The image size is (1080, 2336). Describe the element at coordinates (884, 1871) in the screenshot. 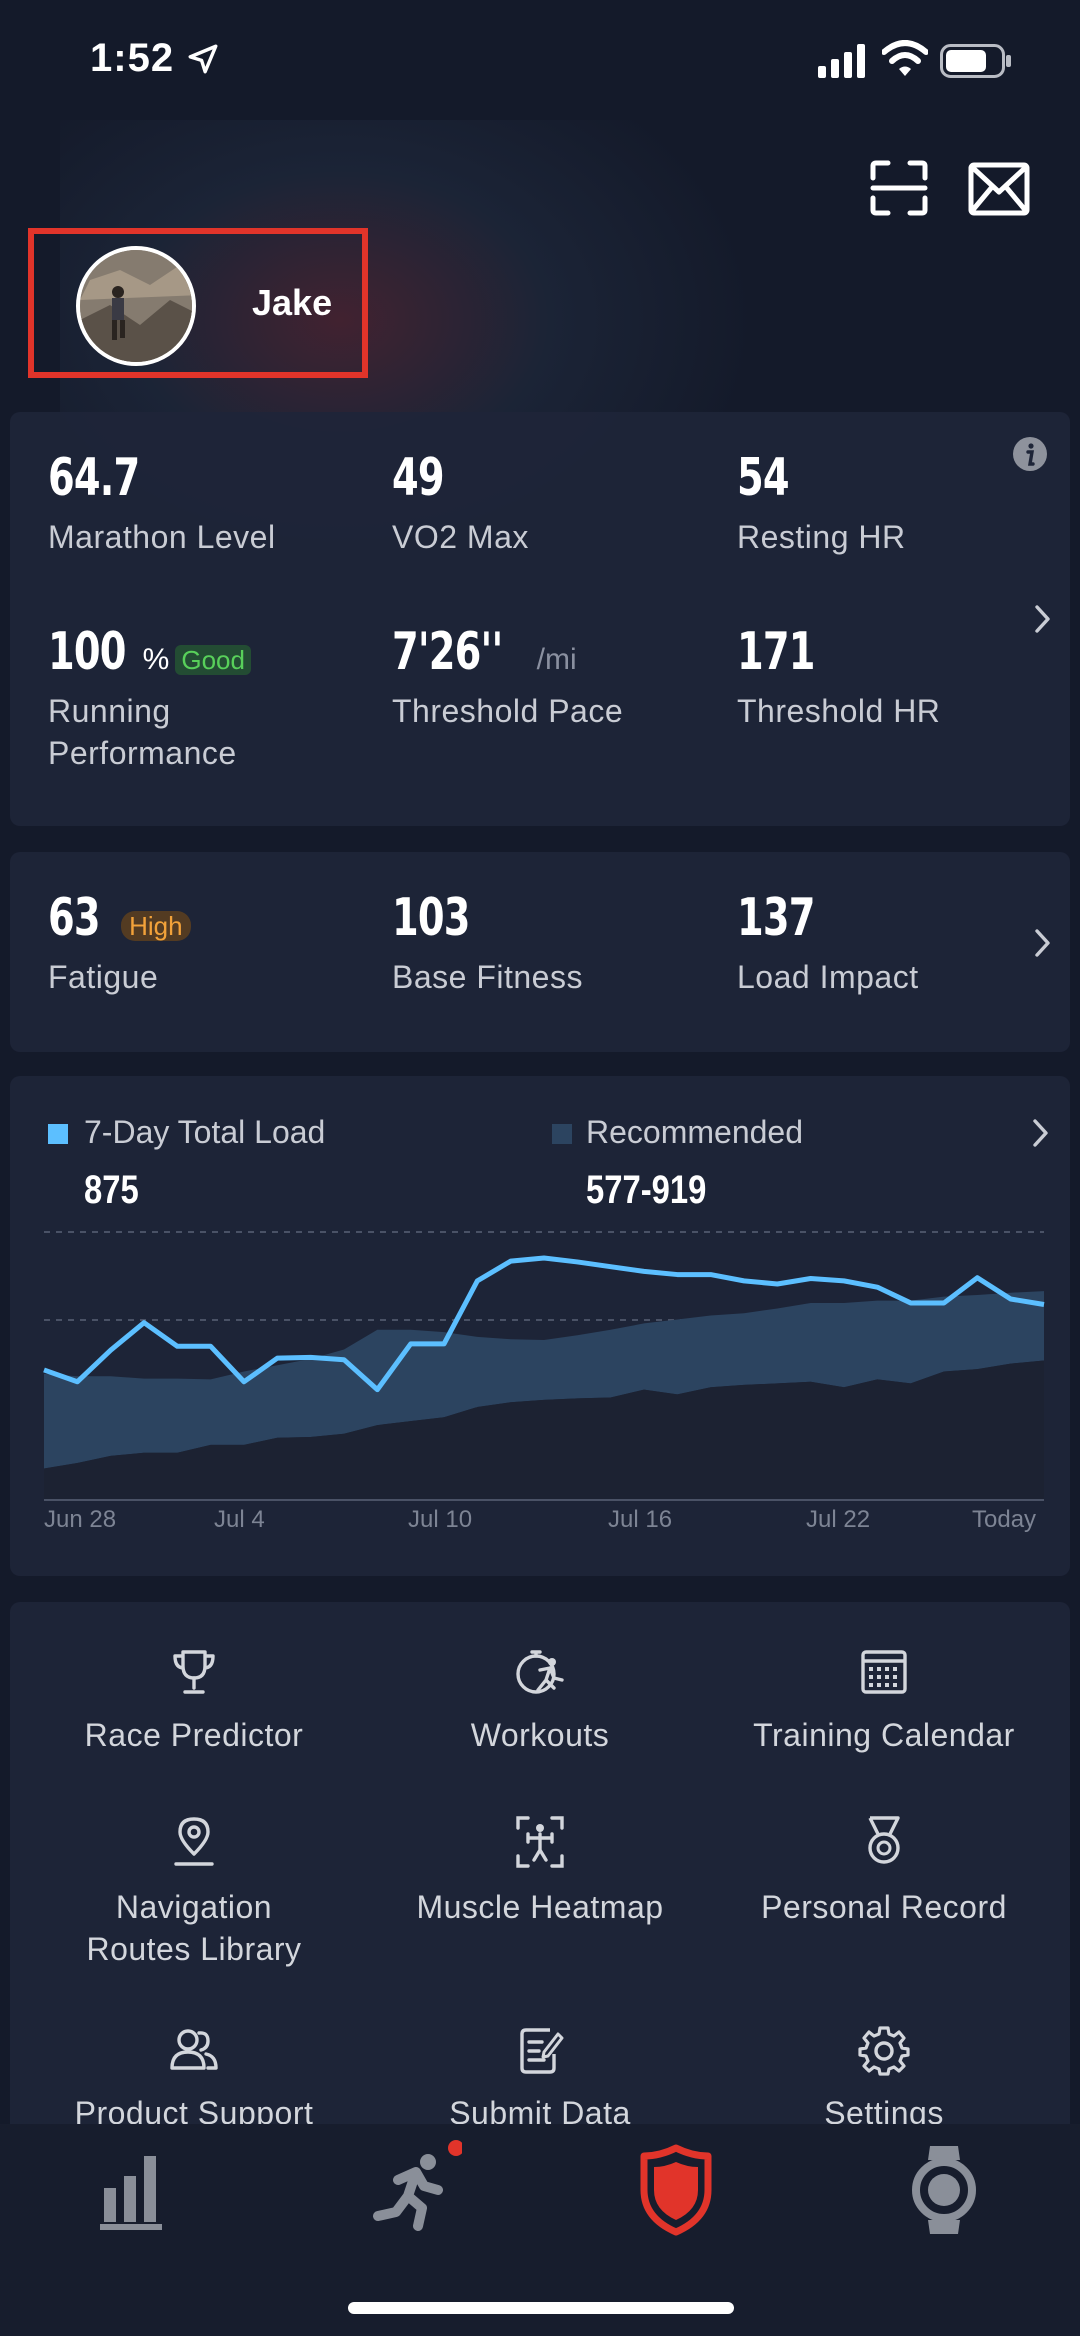

I see `personal-record-item: Personal Record` at that location.